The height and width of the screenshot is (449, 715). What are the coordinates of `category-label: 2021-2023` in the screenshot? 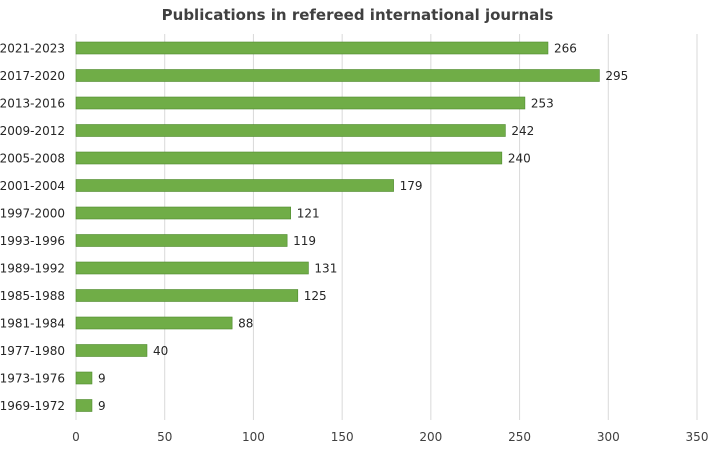 It's located at (32, 49).